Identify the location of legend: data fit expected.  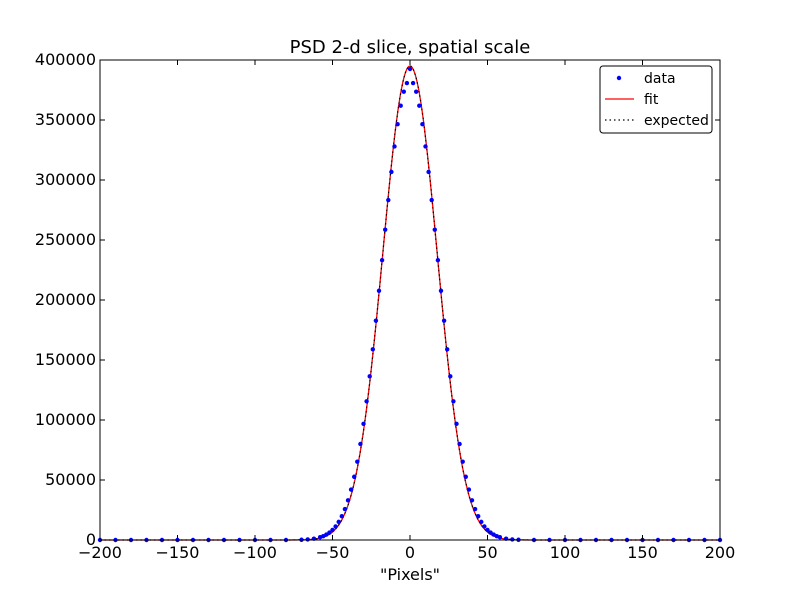
(656, 99).